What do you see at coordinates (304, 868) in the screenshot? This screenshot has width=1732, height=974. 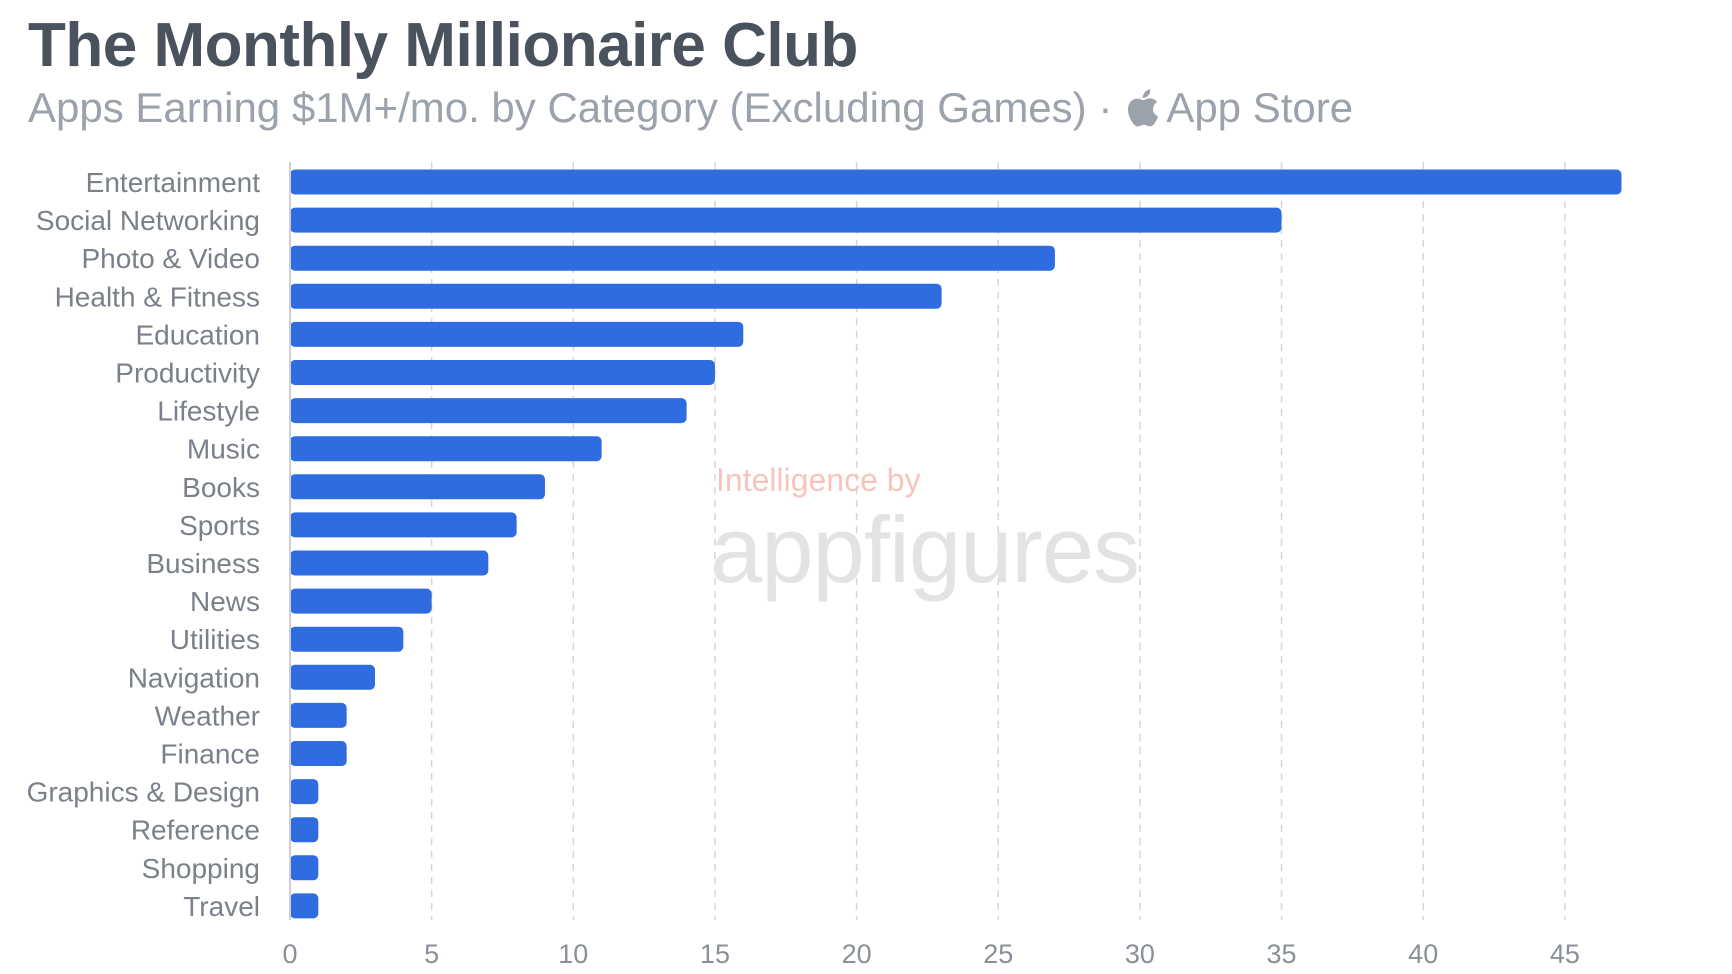 I see `bar-shopping` at bounding box center [304, 868].